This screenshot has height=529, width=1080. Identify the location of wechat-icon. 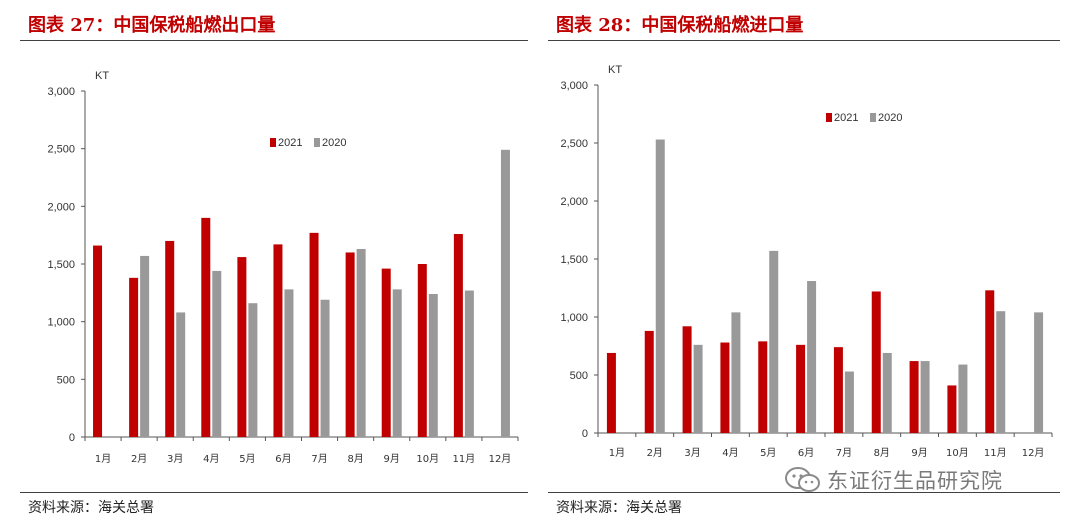
(802, 479).